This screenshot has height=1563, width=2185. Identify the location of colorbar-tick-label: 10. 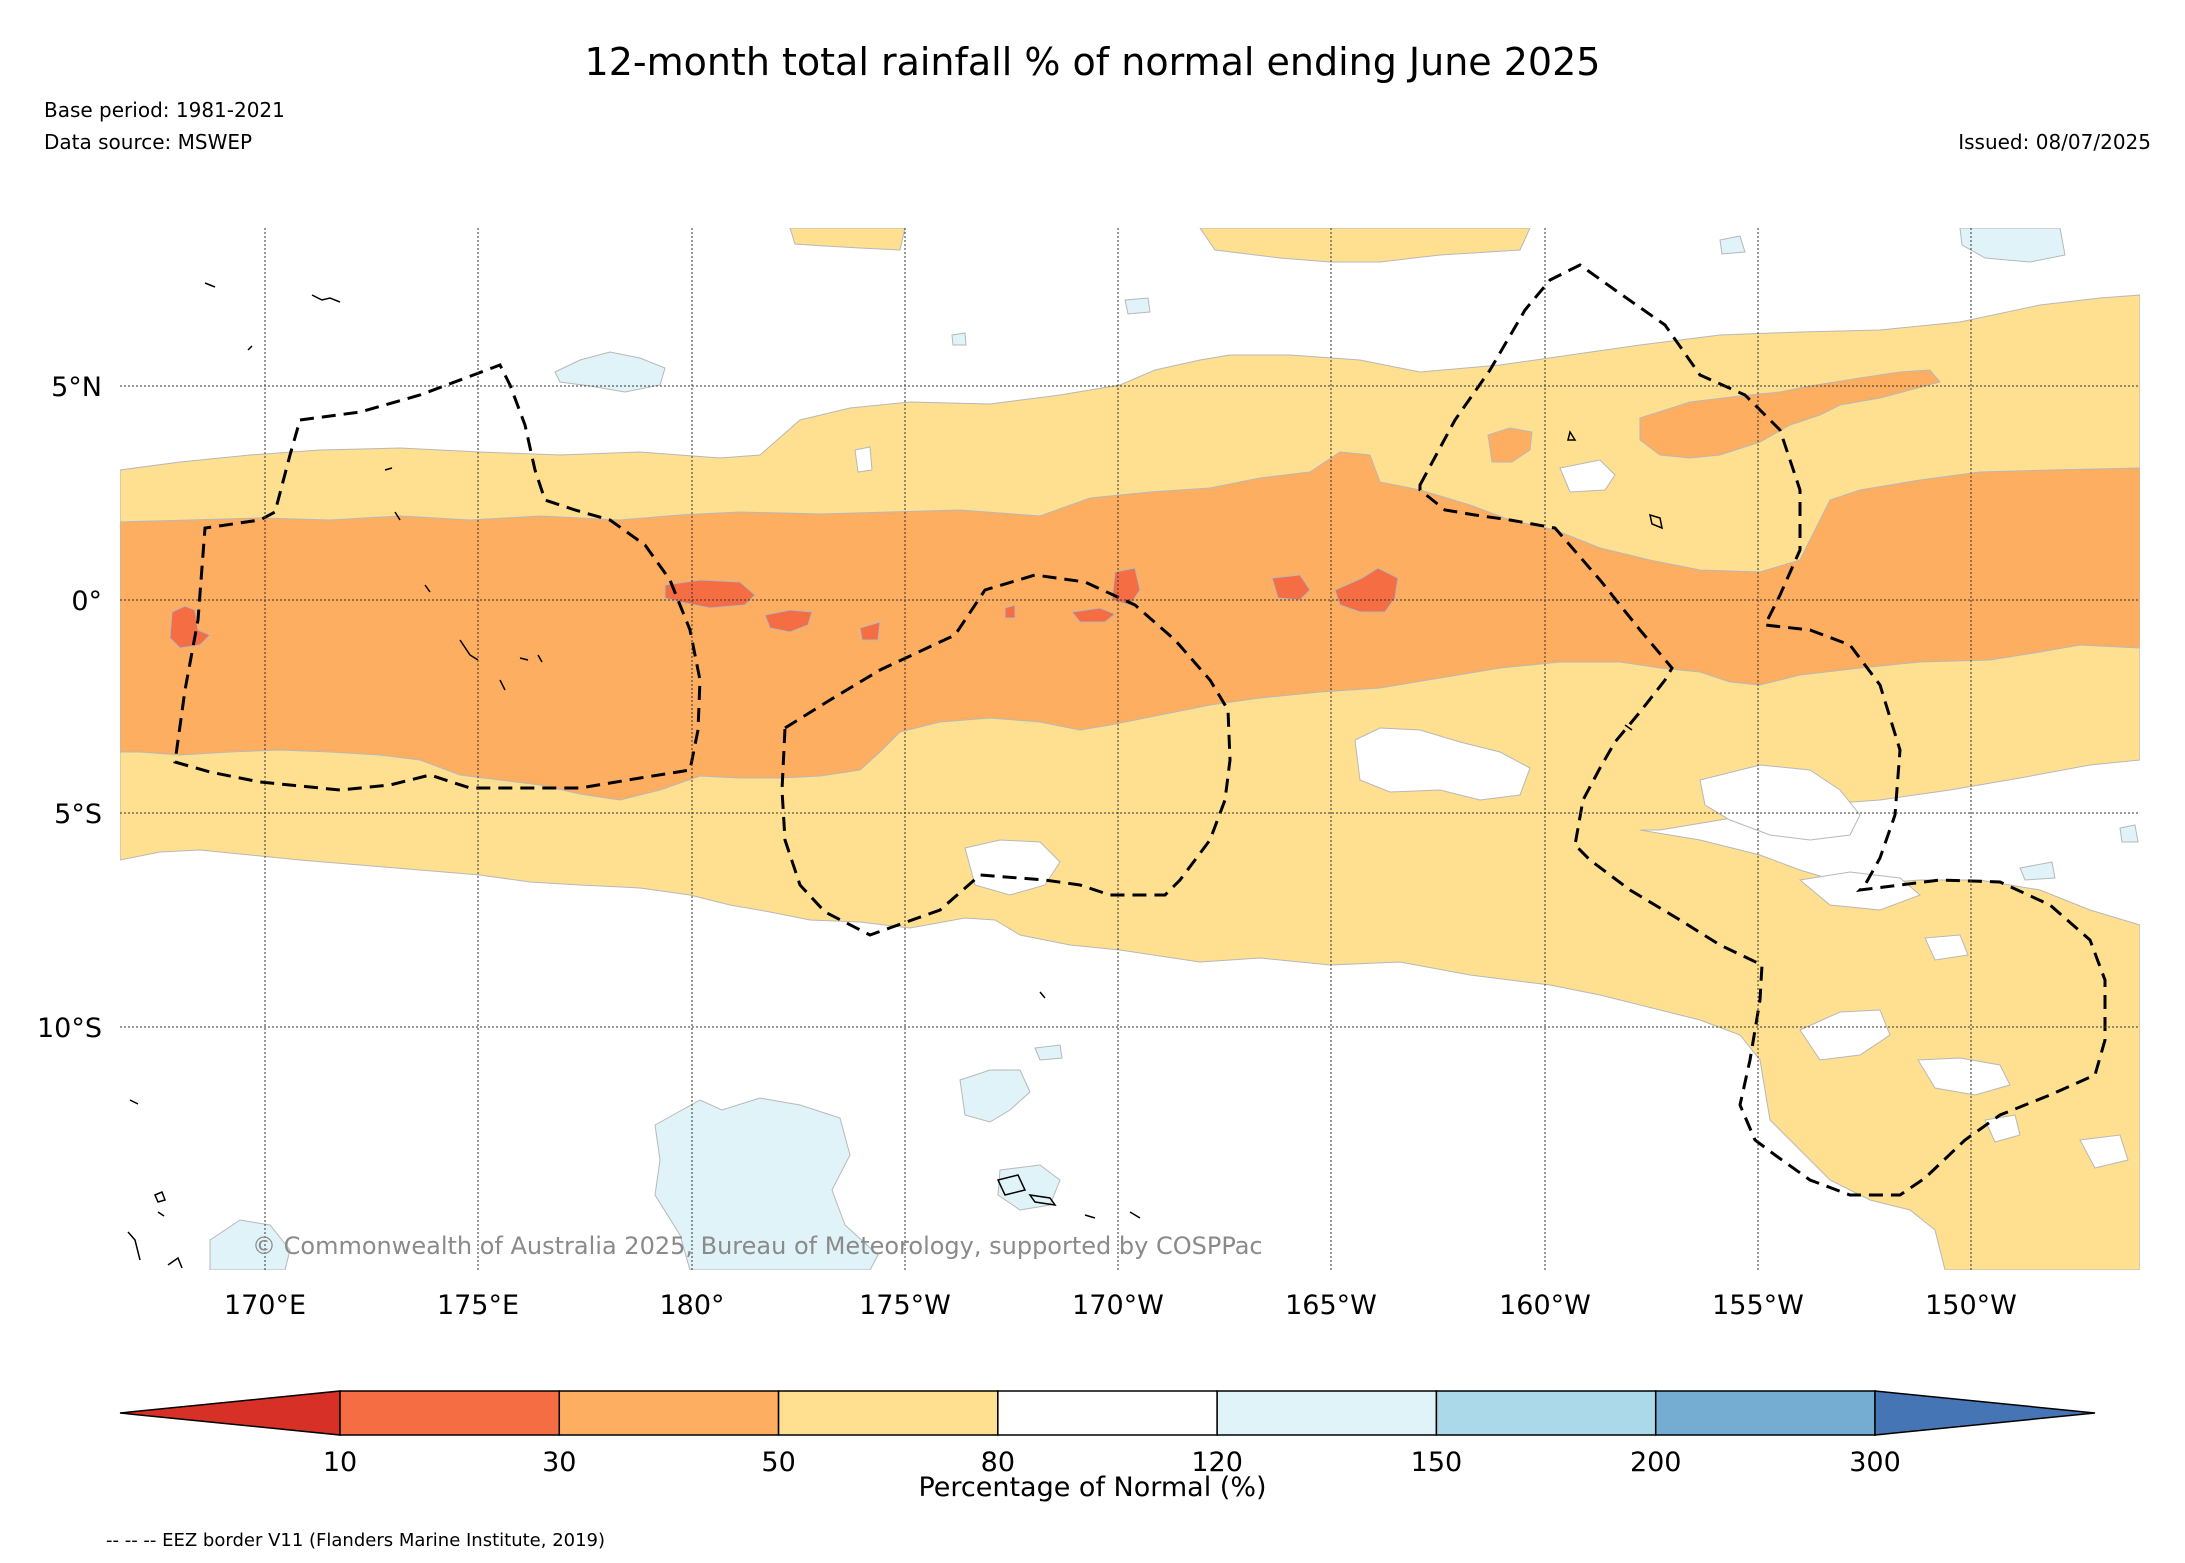
(340, 1462).